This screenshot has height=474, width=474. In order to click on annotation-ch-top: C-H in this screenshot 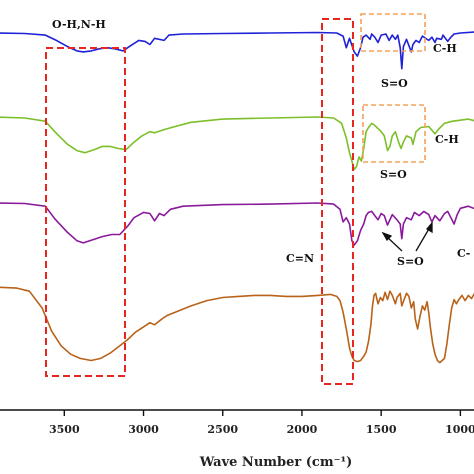, I will do `click(445, 48)`.